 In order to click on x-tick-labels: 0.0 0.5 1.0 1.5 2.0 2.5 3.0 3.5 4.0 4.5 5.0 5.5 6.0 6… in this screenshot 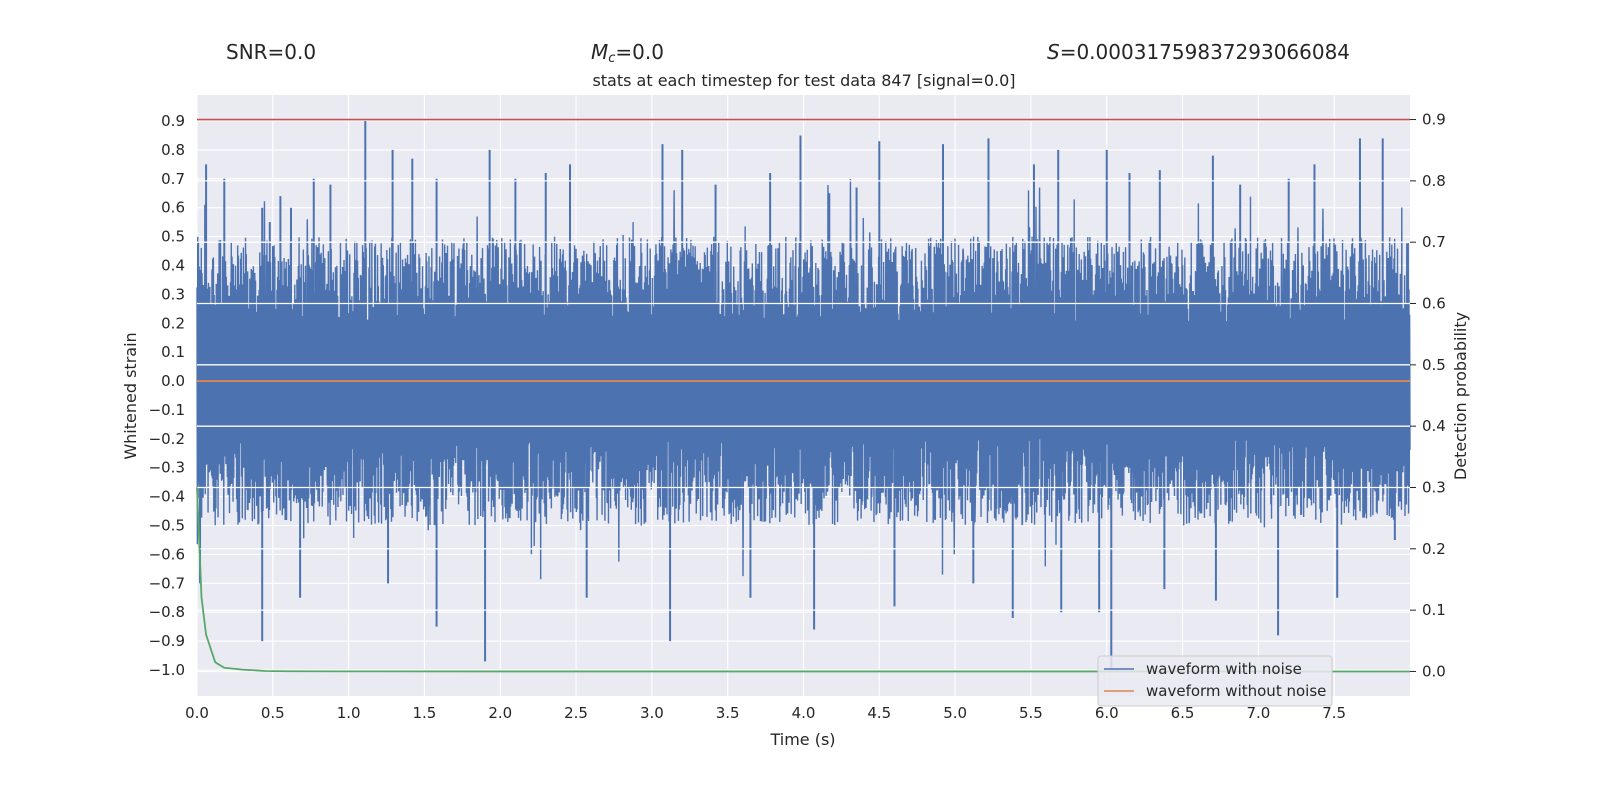, I will do `click(765, 713)`.